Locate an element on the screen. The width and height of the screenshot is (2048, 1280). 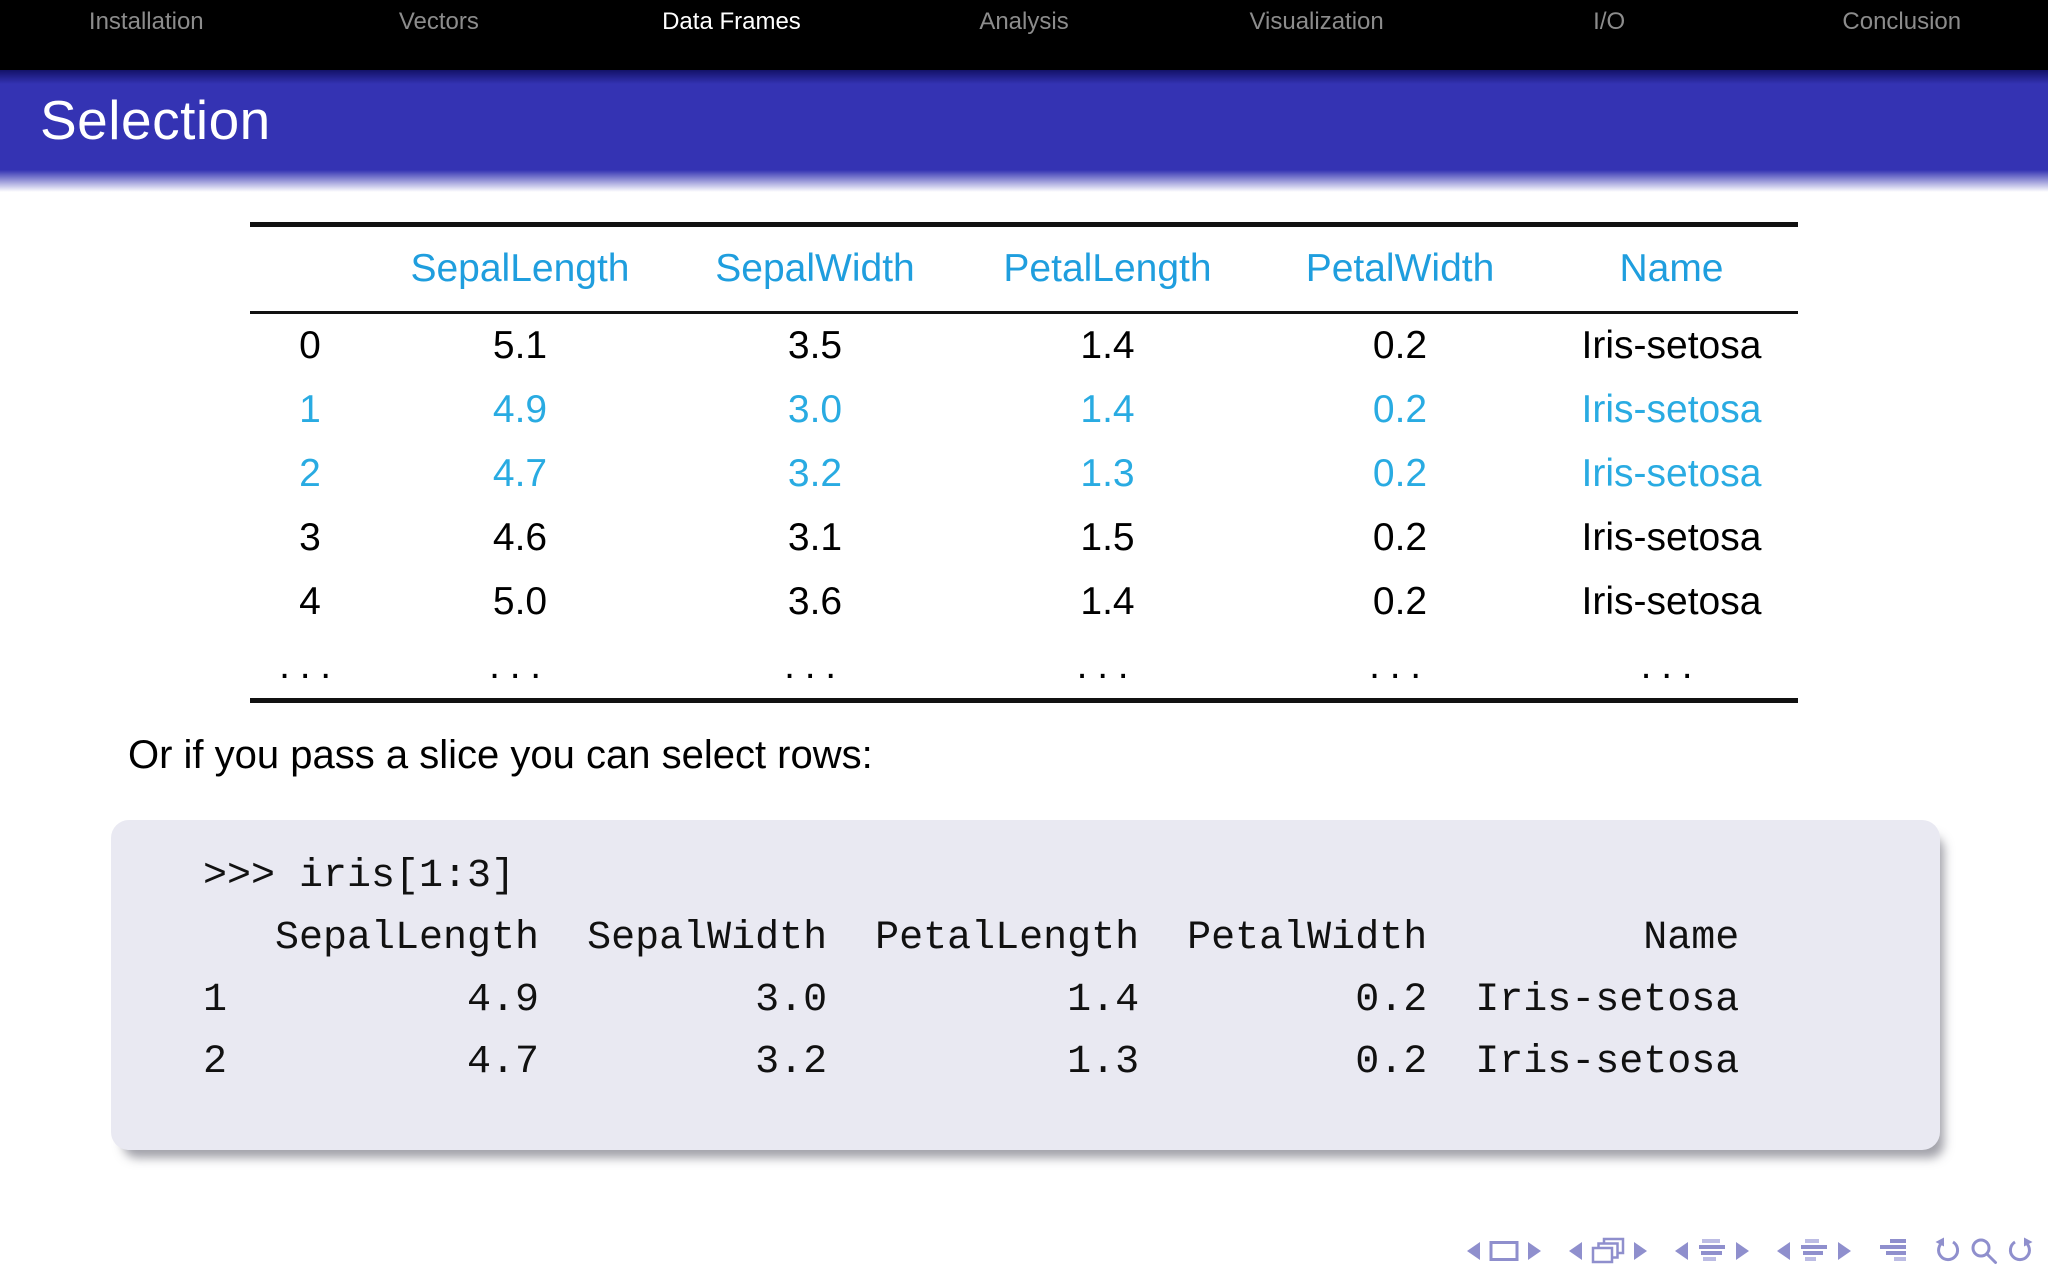
table-cell: 4.7 is located at coordinates (520, 473).